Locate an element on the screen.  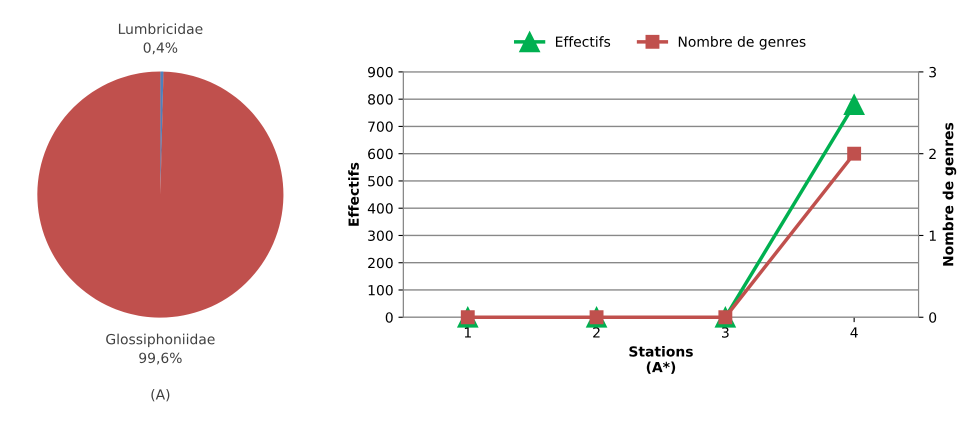
slice-label: Glossiphoniidae is located at coordinates (160, 341).